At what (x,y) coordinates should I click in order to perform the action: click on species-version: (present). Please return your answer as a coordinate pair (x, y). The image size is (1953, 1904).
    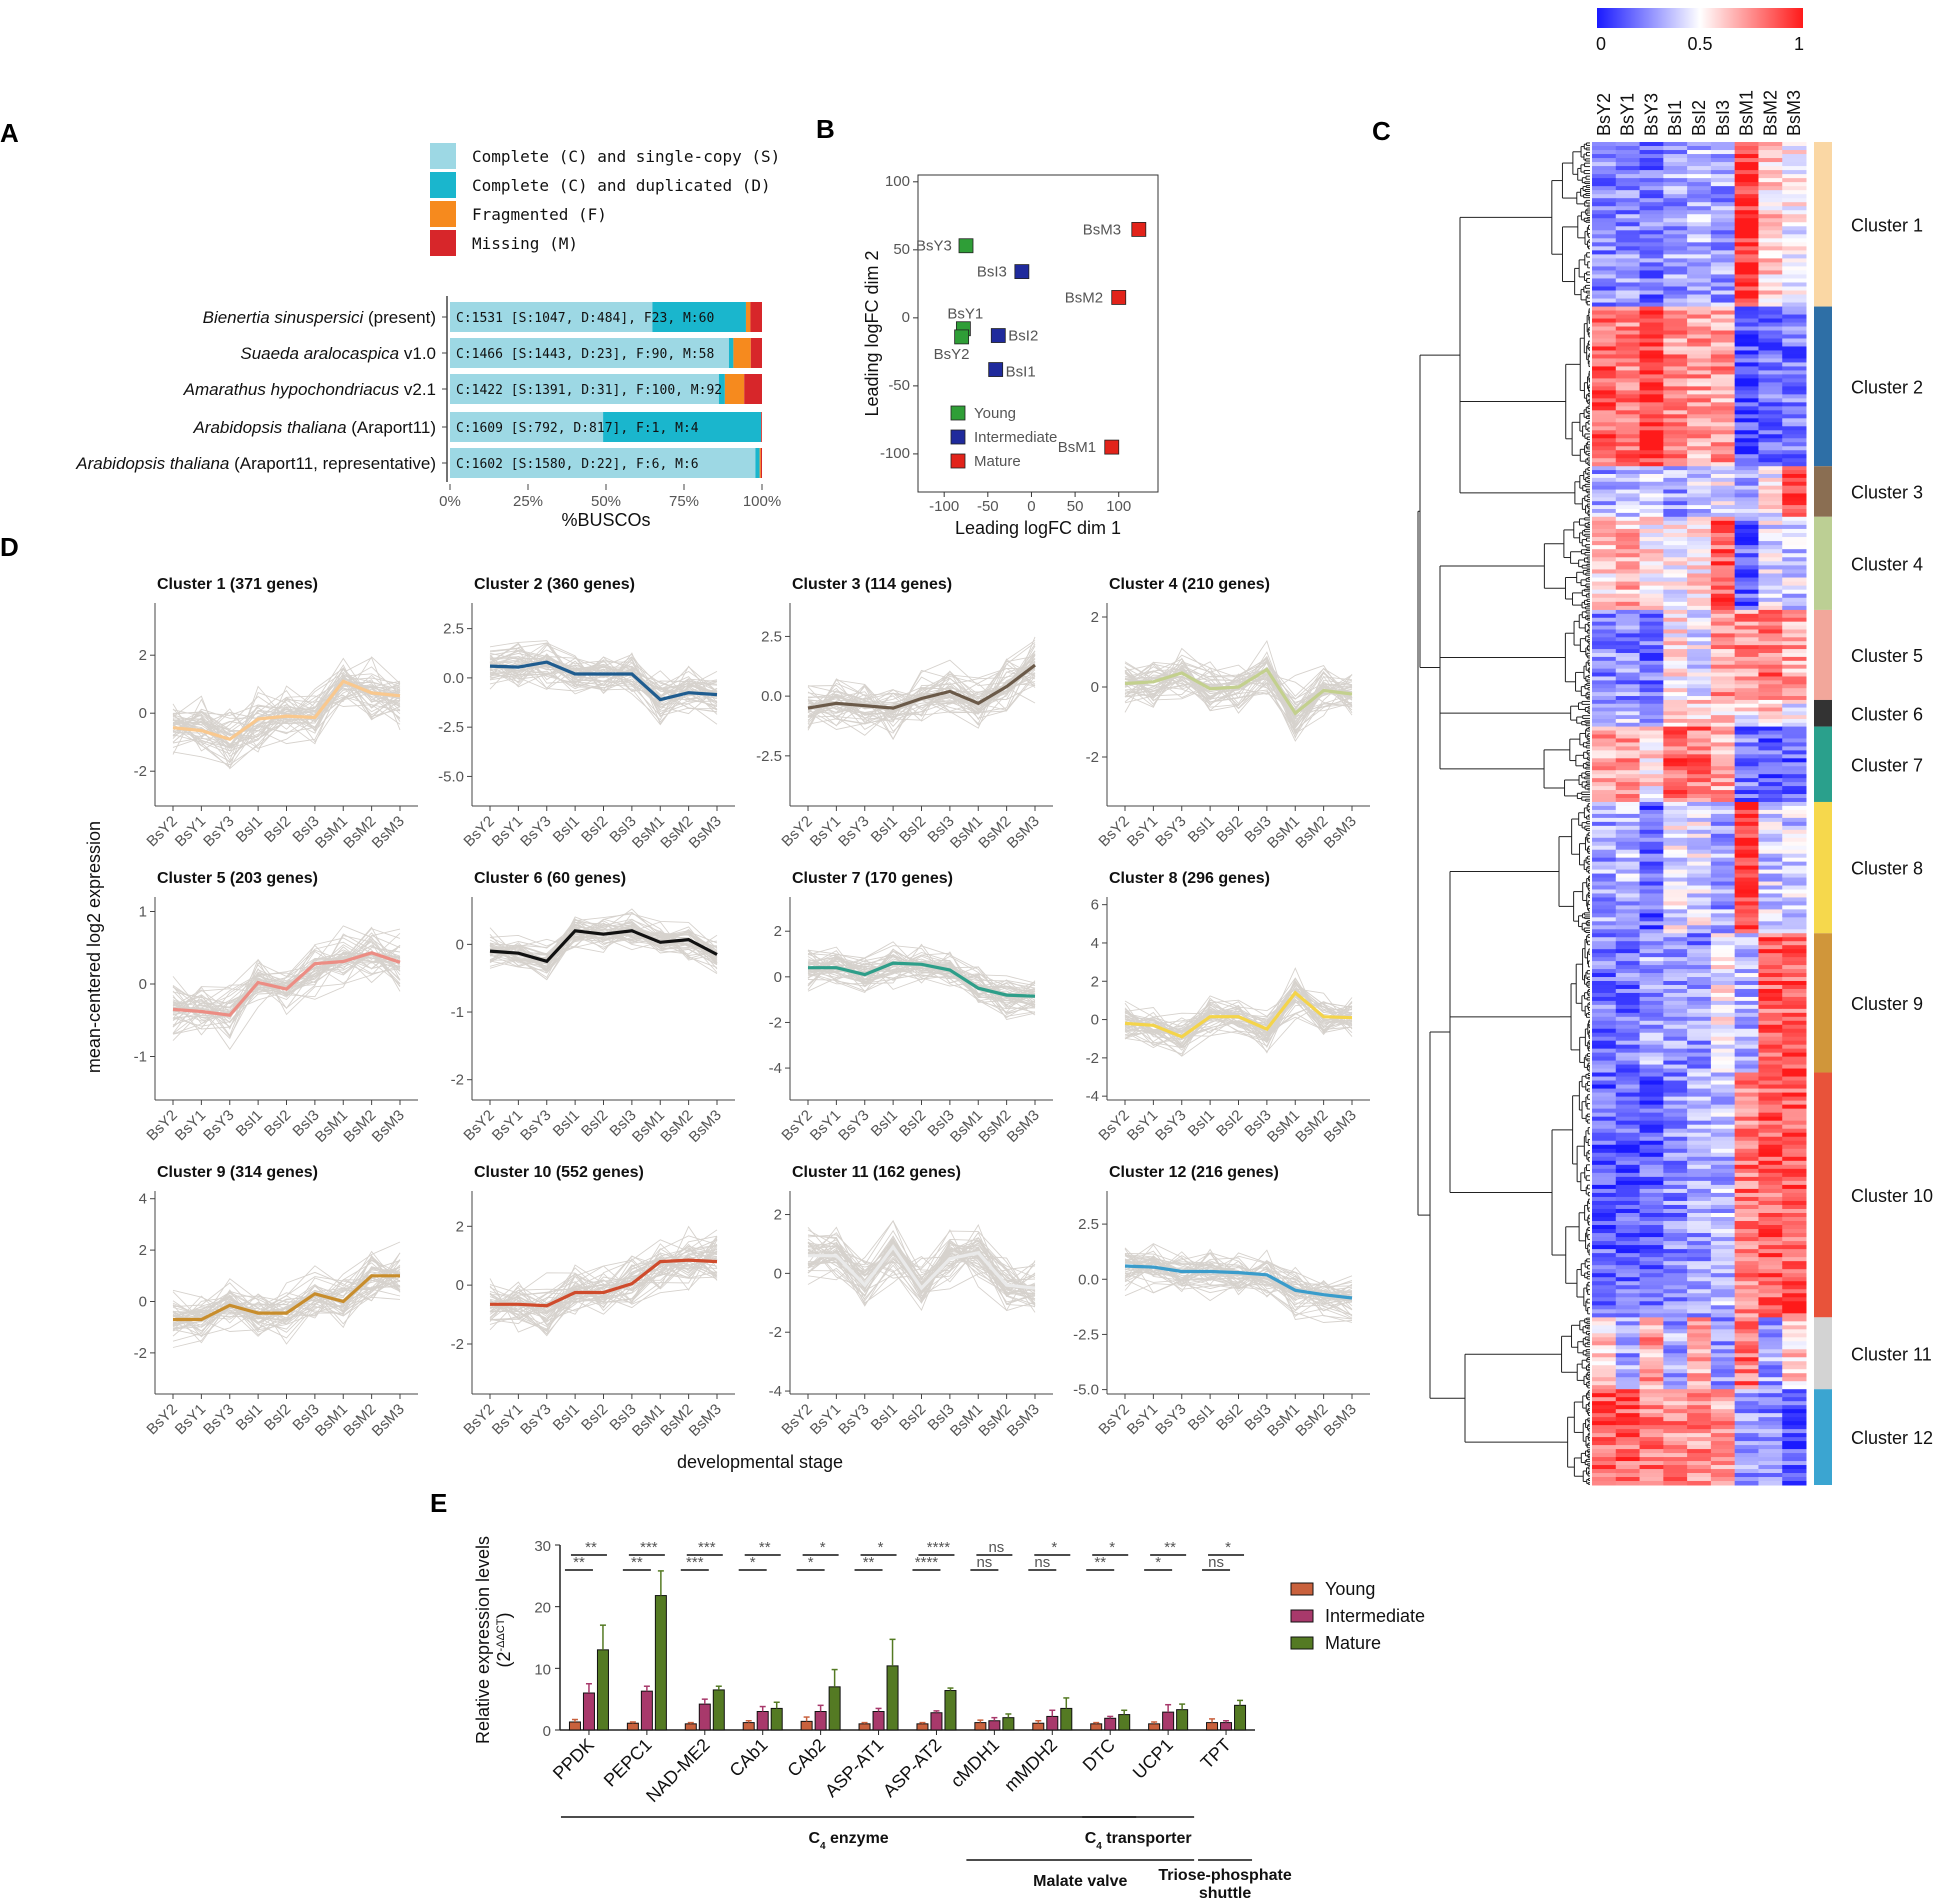
    Looking at the image, I should click on (399, 317).